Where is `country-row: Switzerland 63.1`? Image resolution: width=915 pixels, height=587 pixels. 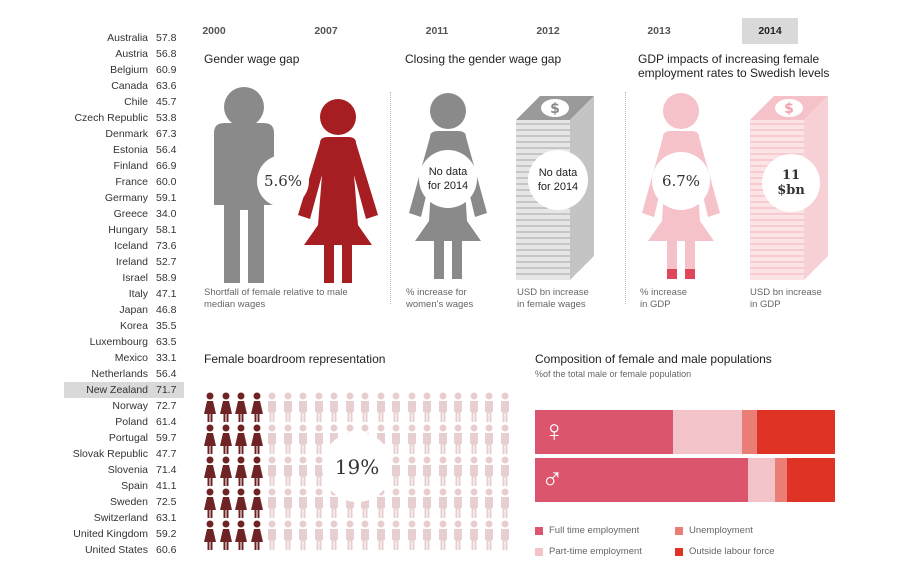
country-row: Switzerland 63.1 is located at coordinates (124, 518).